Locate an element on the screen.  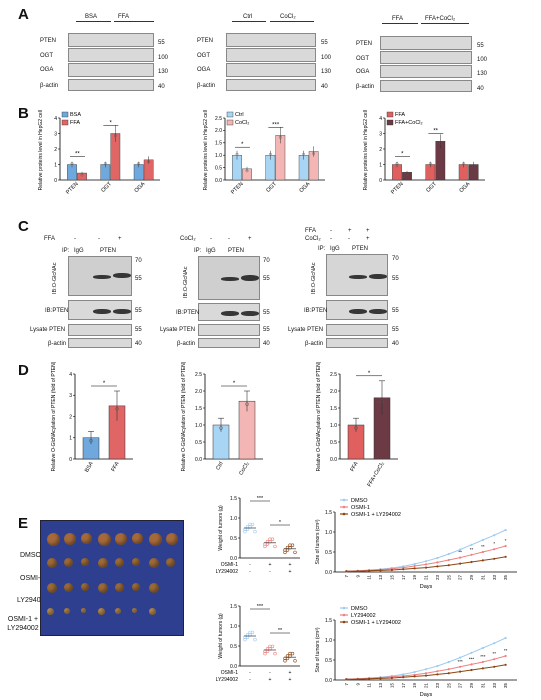
lysate-label: Lysate PTEN is located at coordinates (306, 330).